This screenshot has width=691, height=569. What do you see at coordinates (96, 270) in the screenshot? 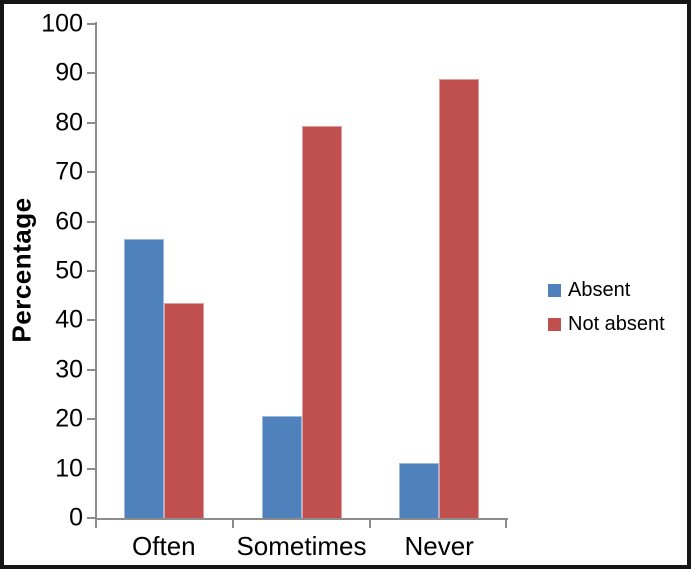
I see `y-axis-line` at bounding box center [96, 270].